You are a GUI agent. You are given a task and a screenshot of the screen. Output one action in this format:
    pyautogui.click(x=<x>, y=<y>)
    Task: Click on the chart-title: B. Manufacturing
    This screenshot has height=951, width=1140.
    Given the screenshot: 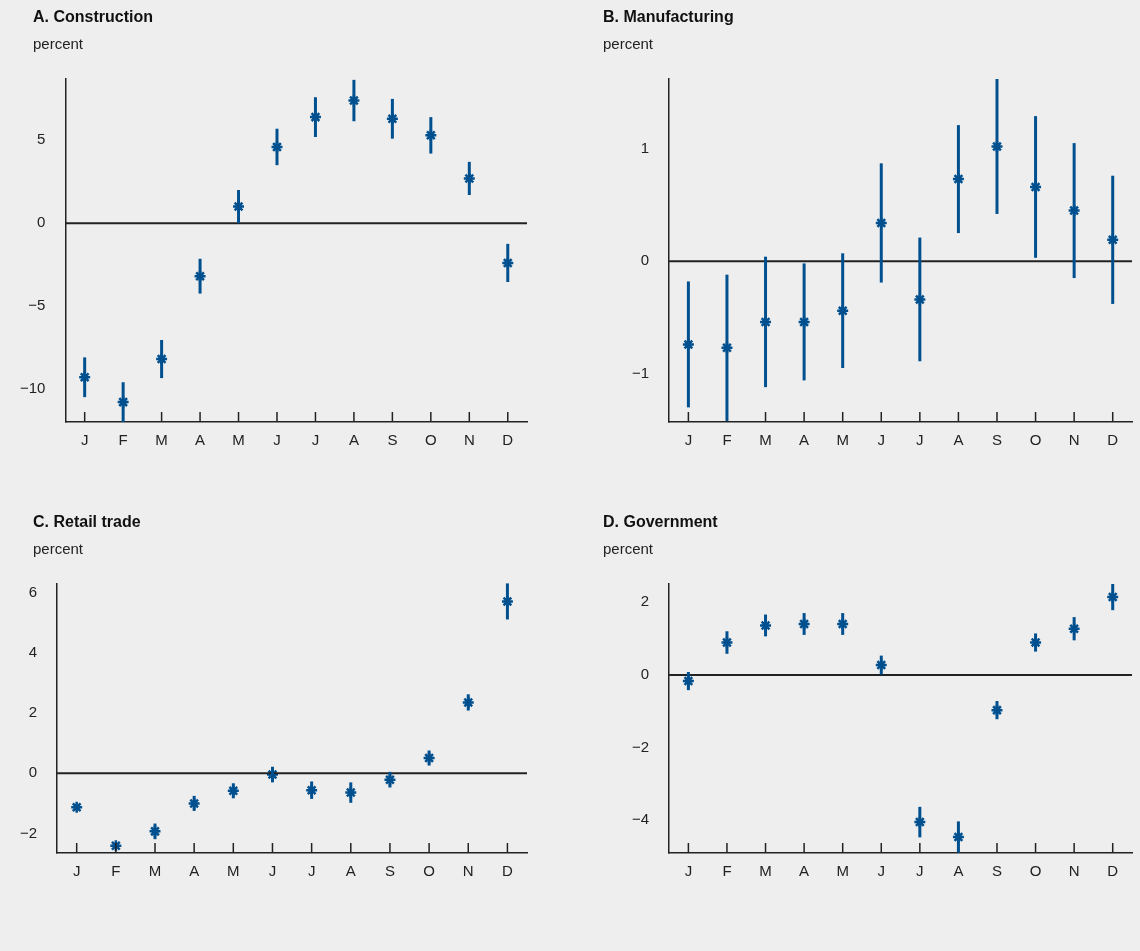 What is the action you would take?
    pyautogui.click(x=668, y=17)
    